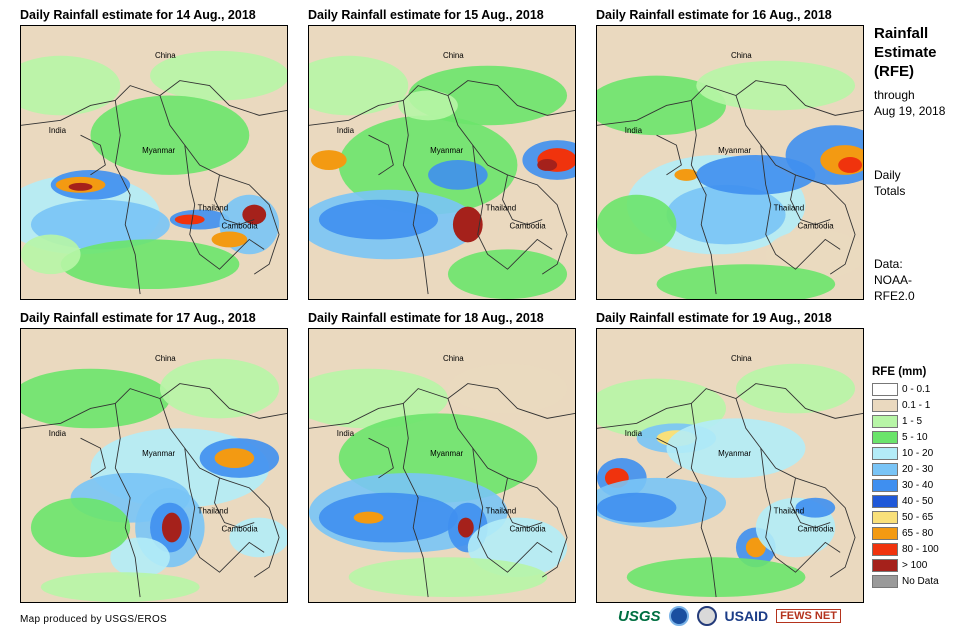 The height and width of the screenshot is (639, 967). Describe the element at coordinates (905, 52) in the screenshot. I see `rfe-title: Rainfall Estimate (RFE)` at that location.